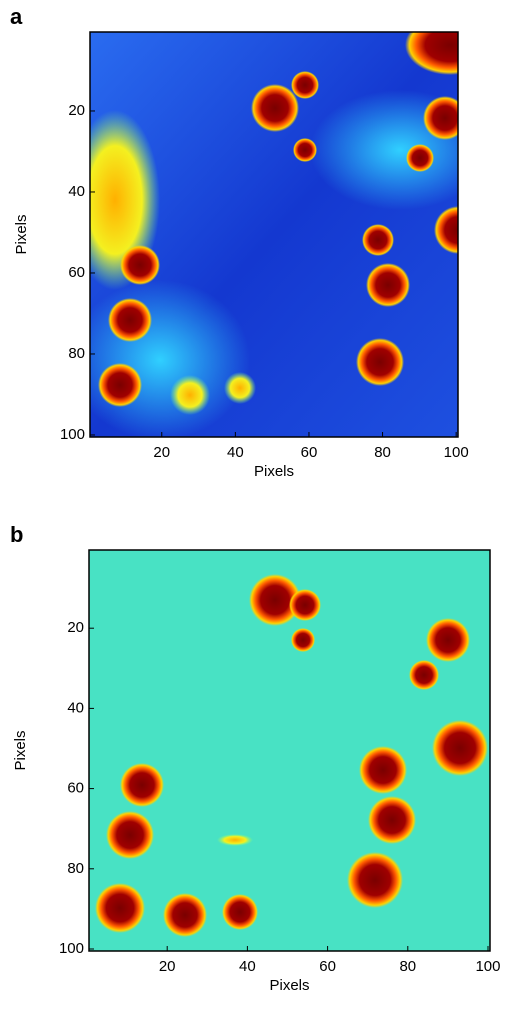 Image resolution: width=508 pixels, height=1012 pixels. Describe the element at coordinates (16, 534) in the screenshot. I see `panel-label: b` at that location.